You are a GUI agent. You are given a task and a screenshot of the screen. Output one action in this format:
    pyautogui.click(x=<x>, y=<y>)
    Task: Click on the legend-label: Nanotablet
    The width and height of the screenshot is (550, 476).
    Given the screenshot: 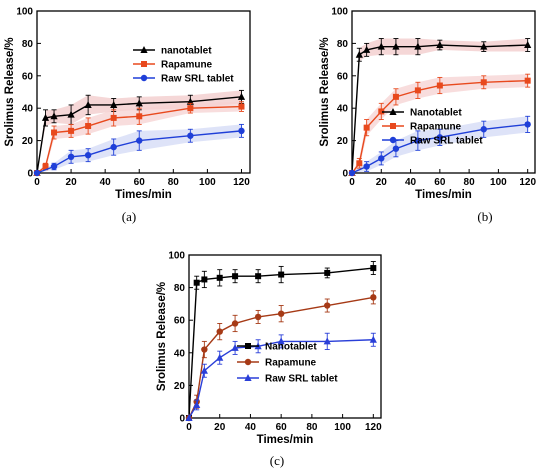 What is the action you would take?
    pyautogui.click(x=436, y=113)
    